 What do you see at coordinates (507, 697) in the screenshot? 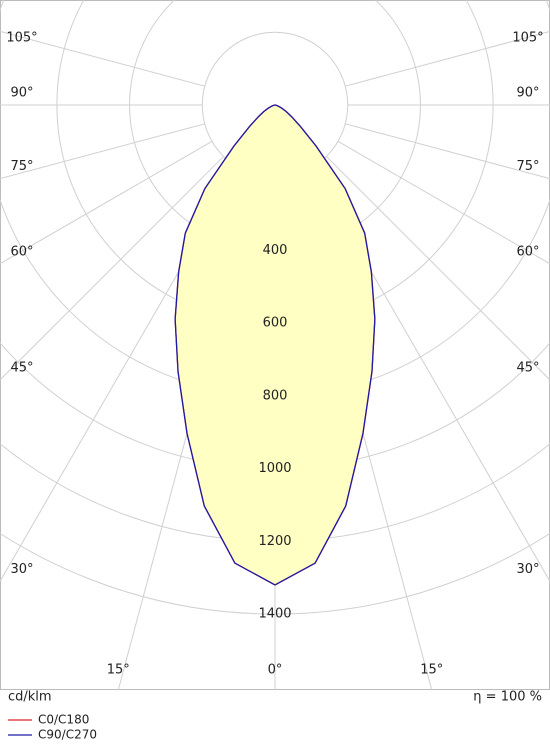
I see `efficiency-label: η = 100 %` at bounding box center [507, 697].